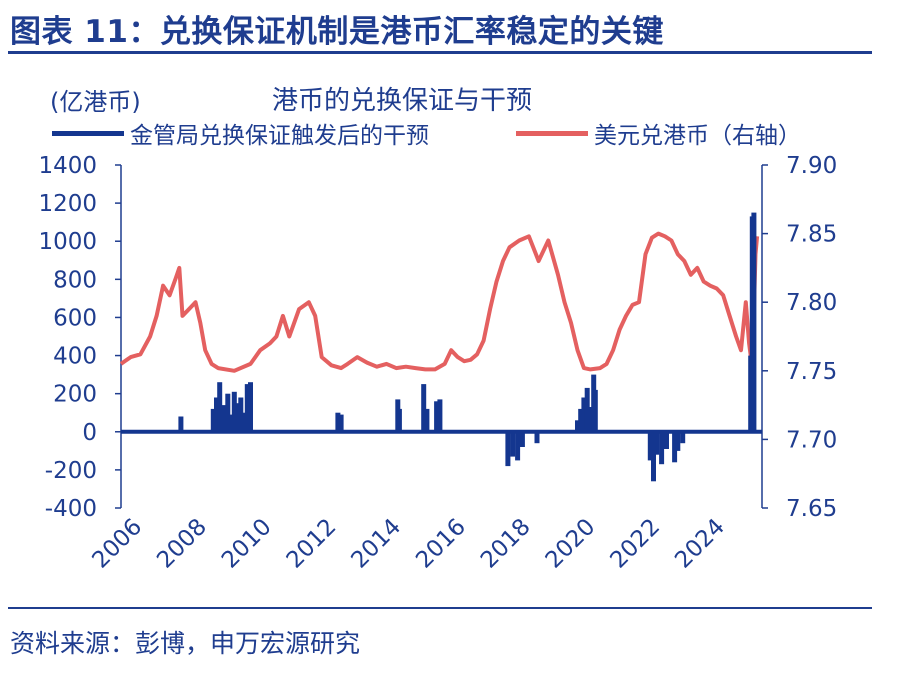 The image size is (908, 676). What do you see at coordinates (67, 166) in the screenshot?
I see `left-axis-tick-label: 1400` at bounding box center [67, 166].